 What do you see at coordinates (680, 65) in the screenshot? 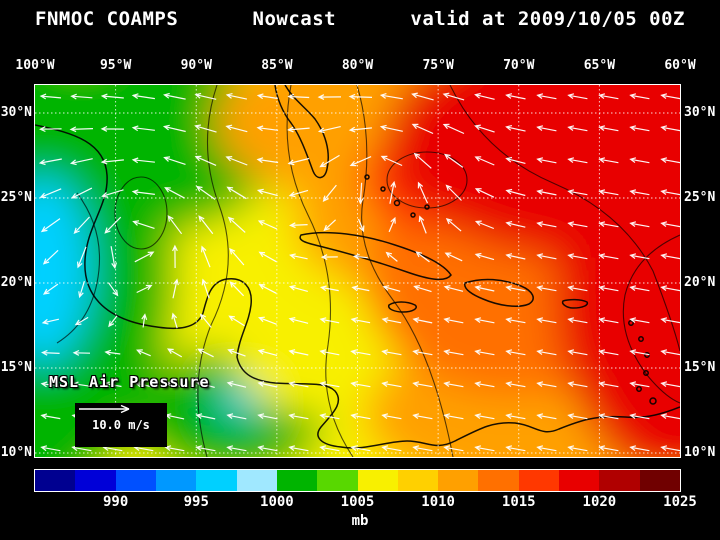
I see `lon-label: 60°W` at bounding box center [680, 65].